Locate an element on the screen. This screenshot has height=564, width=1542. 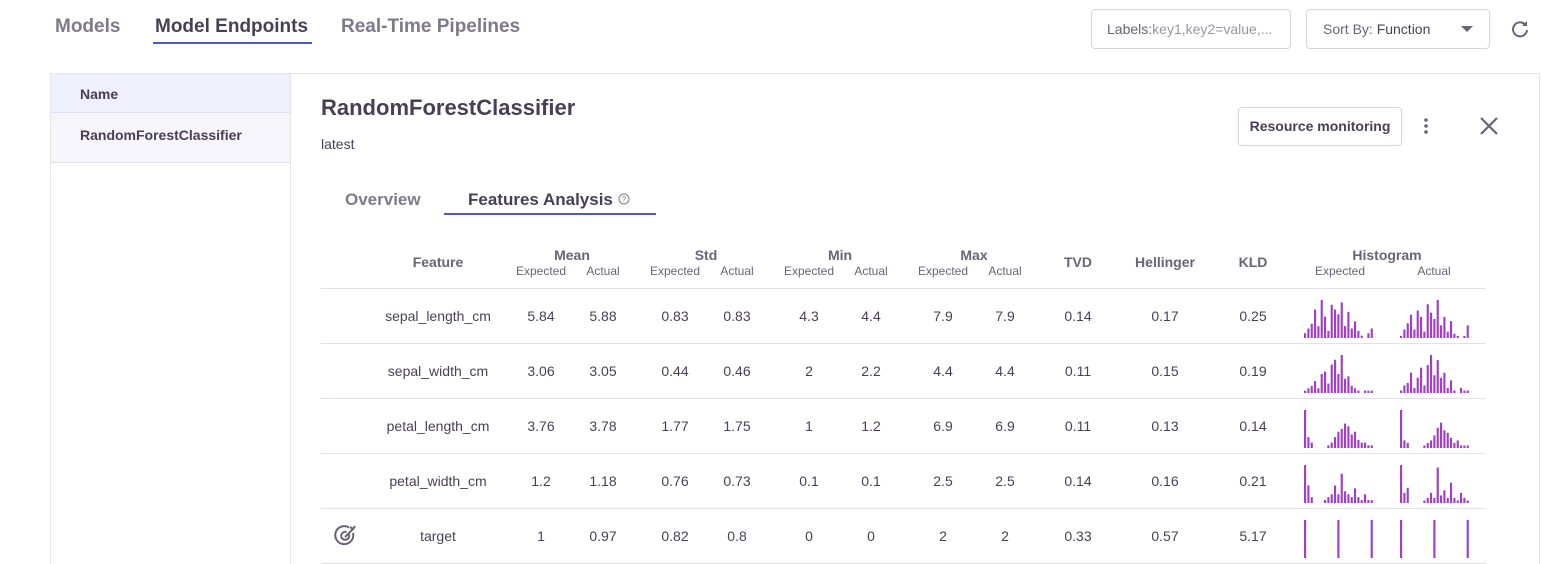
sort-value: Function is located at coordinates (1403, 29).